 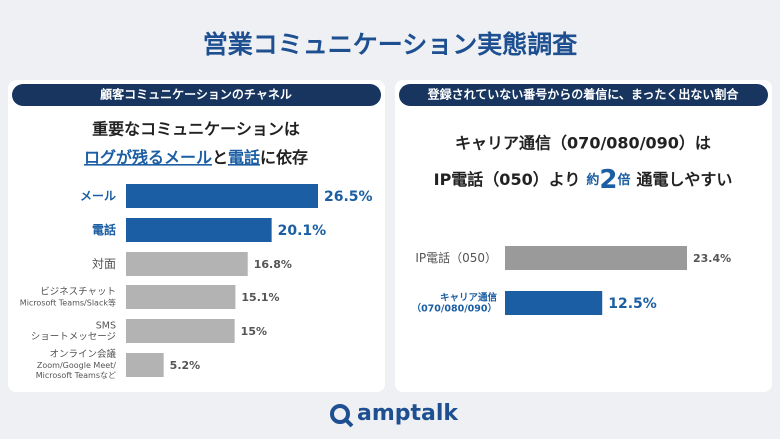 I want to click on value-label: 15.1%, so click(x=260, y=297).